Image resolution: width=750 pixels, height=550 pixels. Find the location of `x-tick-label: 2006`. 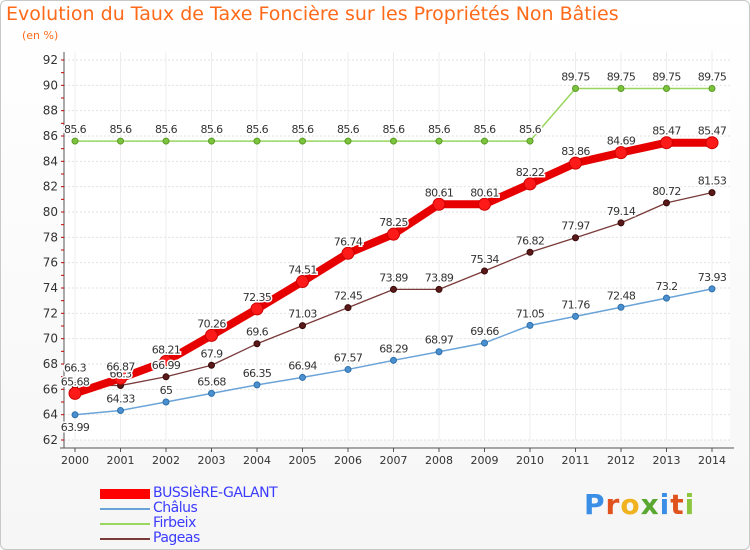

x-tick-label: 2006 is located at coordinates (348, 460).